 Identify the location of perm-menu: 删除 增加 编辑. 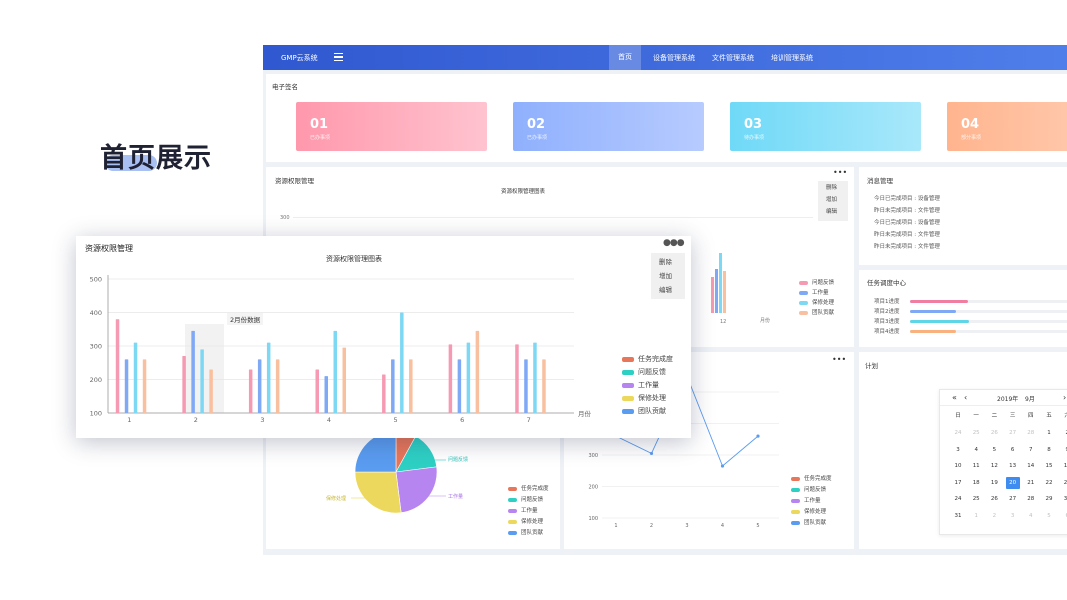
(833, 201).